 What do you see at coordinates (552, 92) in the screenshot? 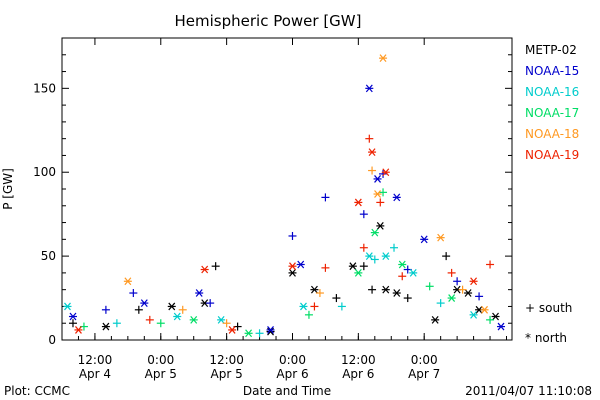
I see `legend-entry: NOAA-16` at bounding box center [552, 92].